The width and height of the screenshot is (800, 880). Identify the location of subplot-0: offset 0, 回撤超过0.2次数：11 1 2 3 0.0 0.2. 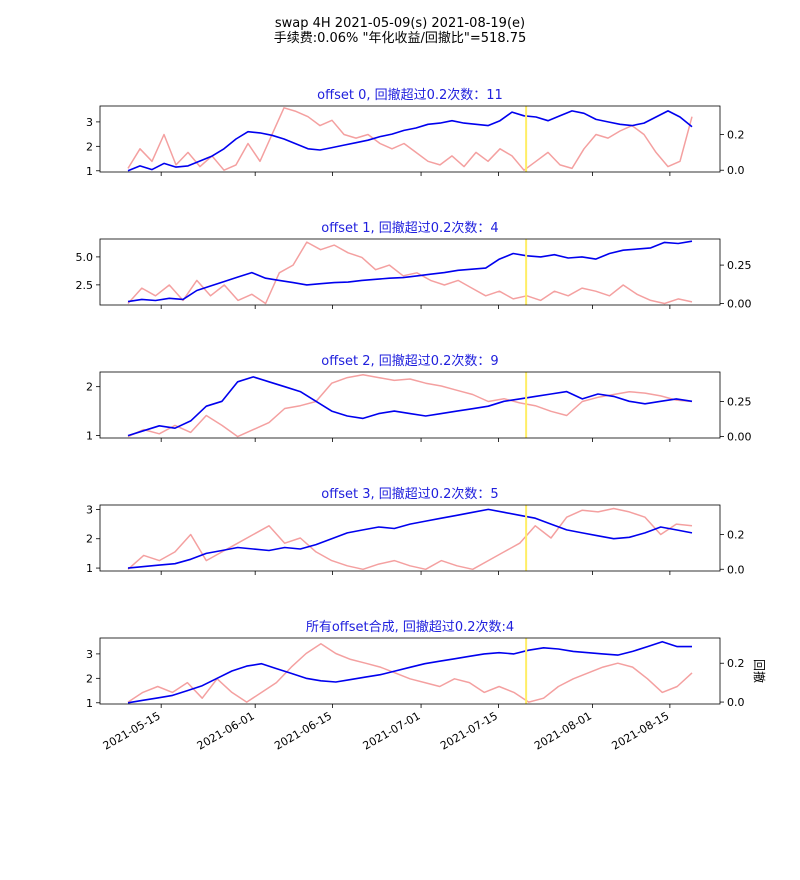
(415, 132).